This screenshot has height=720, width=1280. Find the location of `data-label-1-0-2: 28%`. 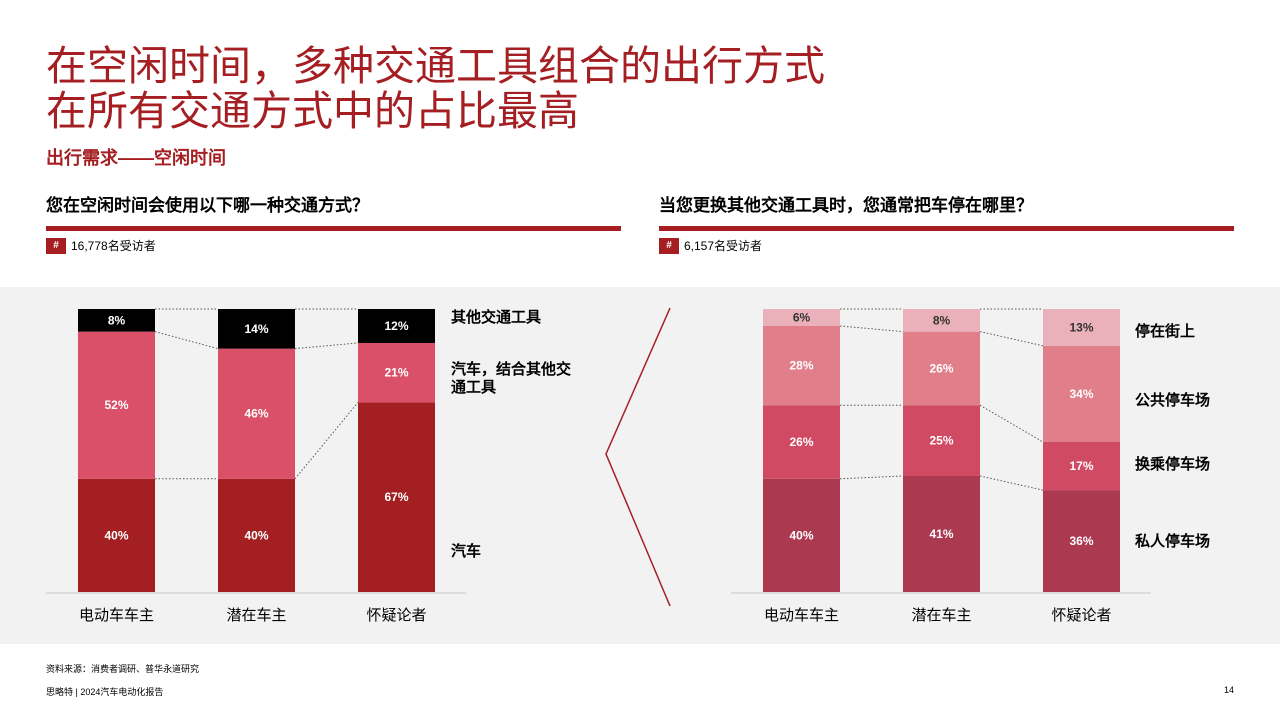

data-label-1-0-2: 28% is located at coordinates (801, 366).